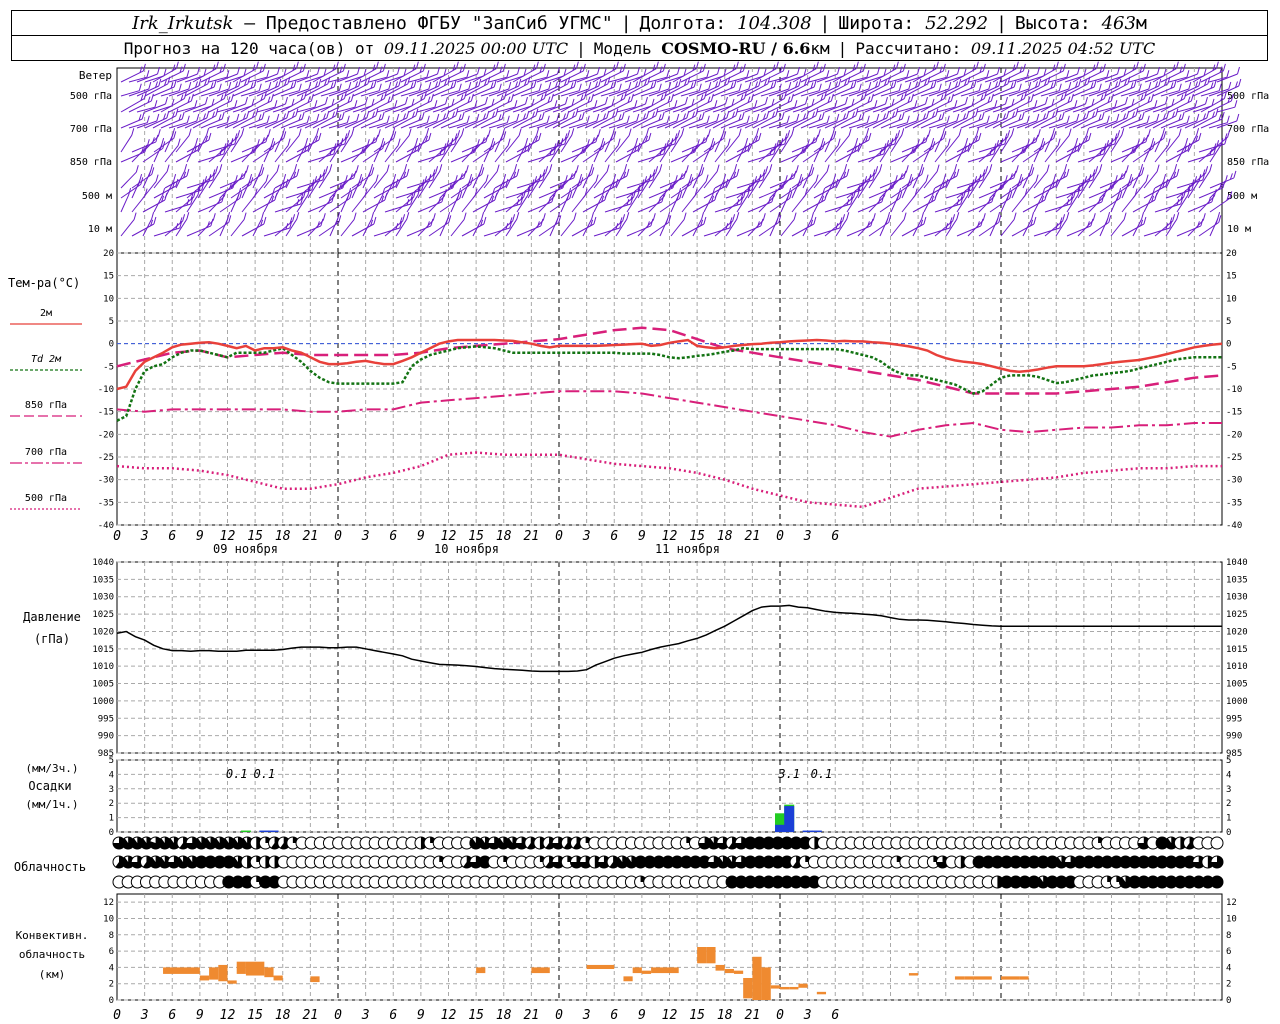  What do you see at coordinates (106, 413) in the screenshot?
I see `temp-panel-ytick-left: -15` at bounding box center [106, 413].